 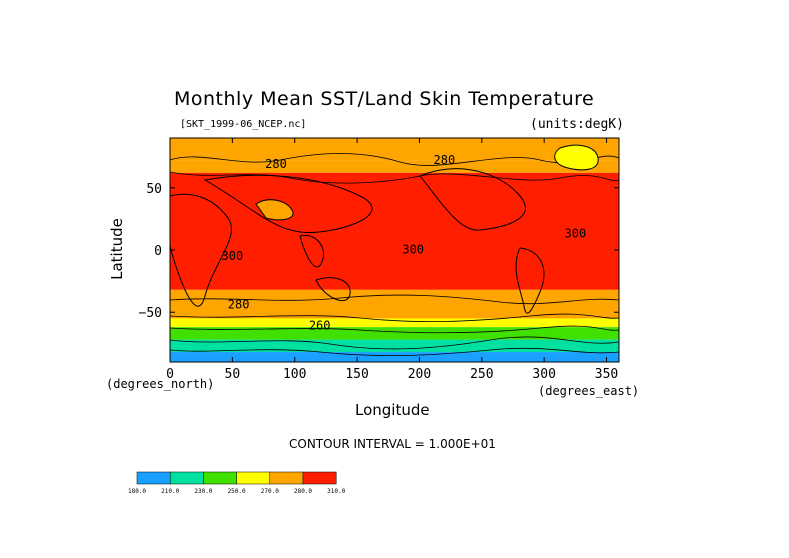 I want to click on y-tick-label-1: 0, so click(x=158, y=251).